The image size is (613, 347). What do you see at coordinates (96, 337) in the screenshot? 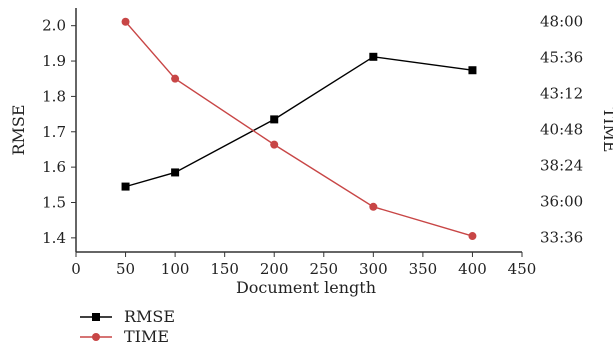
I see `legend-time-marker` at bounding box center [96, 337].